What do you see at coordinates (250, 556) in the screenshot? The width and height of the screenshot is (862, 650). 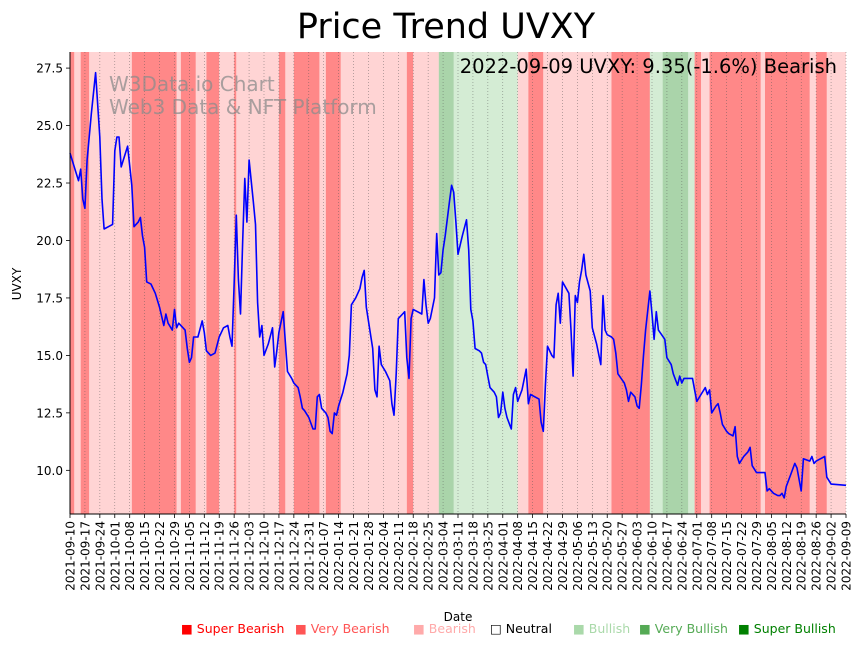 I see `x-tick-label: 2021-12-03` at bounding box center [250, 556].